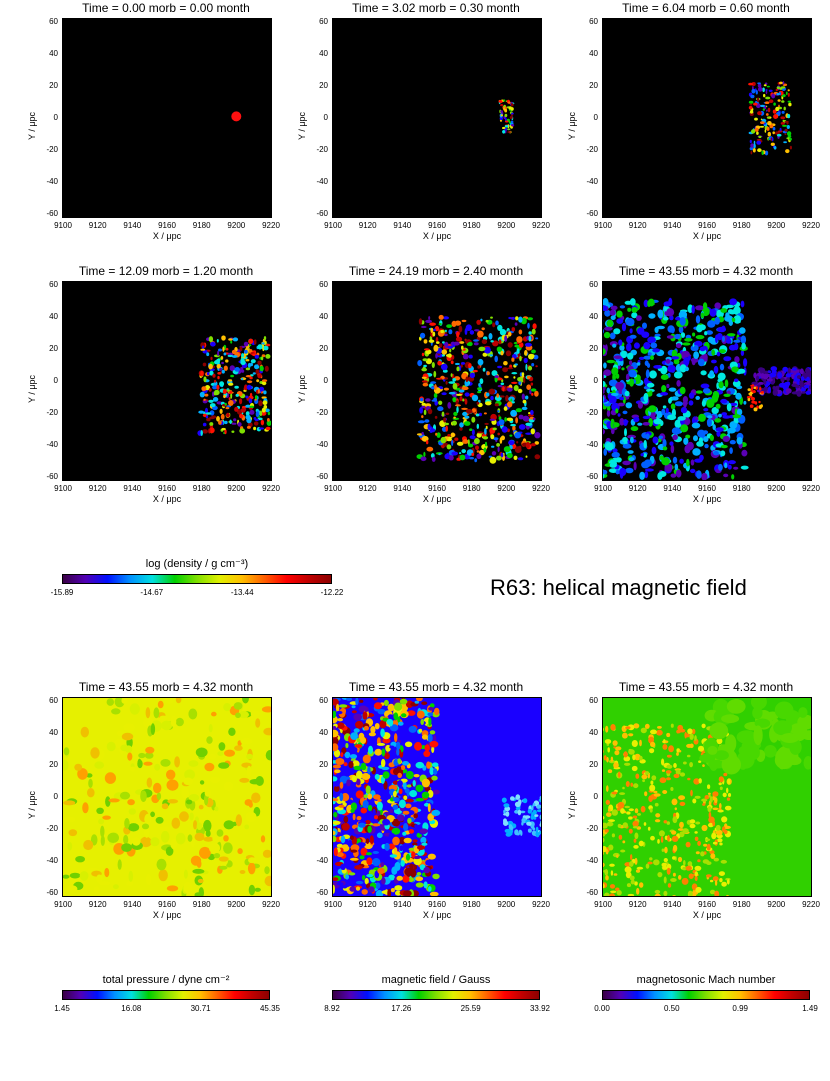 The image size is (830, 1081). I want to click on x-axis-label: X / μpc, so click(437, 499).